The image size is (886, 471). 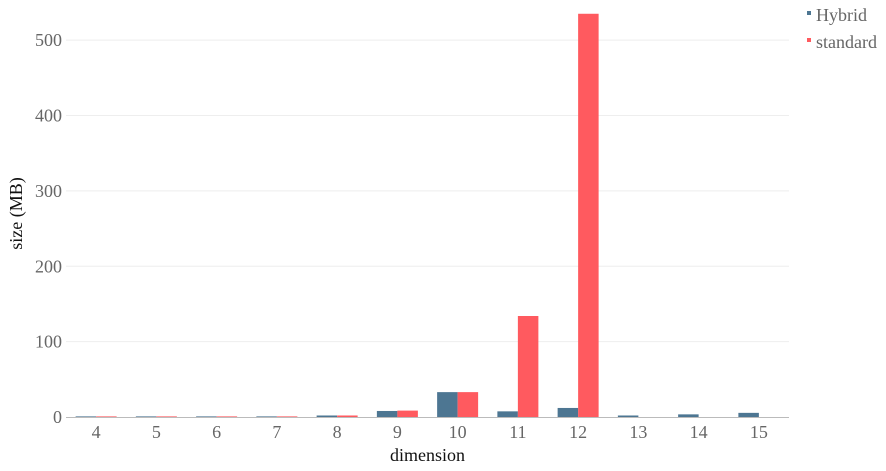 I want to click on y-tick-label: 200, so click(x=48, y=266).